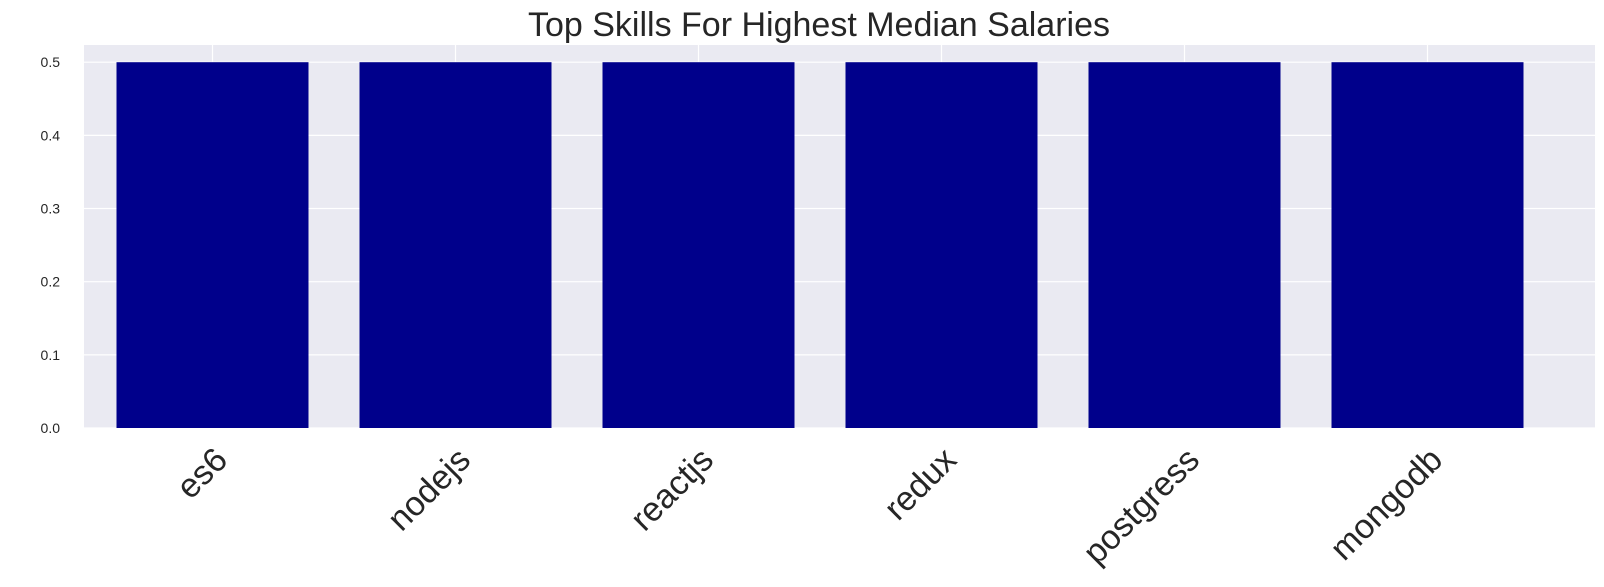  I want to click on y-tick-label: 0.3, so click(51, 209).